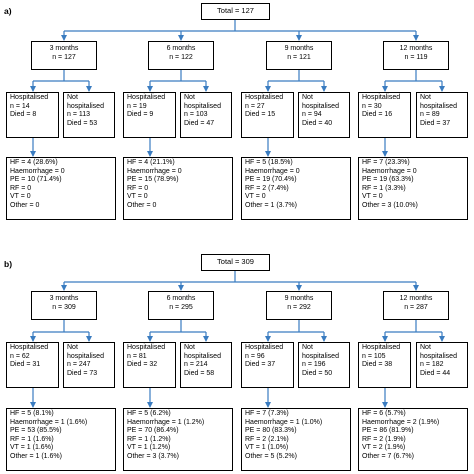  What do you see at coordinates (386, 162) in the screenshot?
I see `cause-line: HF = 7 (23.3%)` at bounding box center [386, 162].